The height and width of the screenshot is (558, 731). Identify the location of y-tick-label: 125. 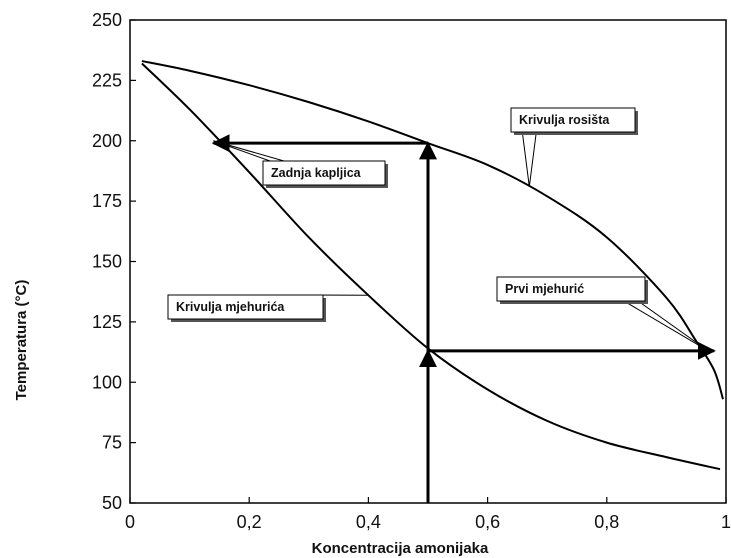
(107, 322).